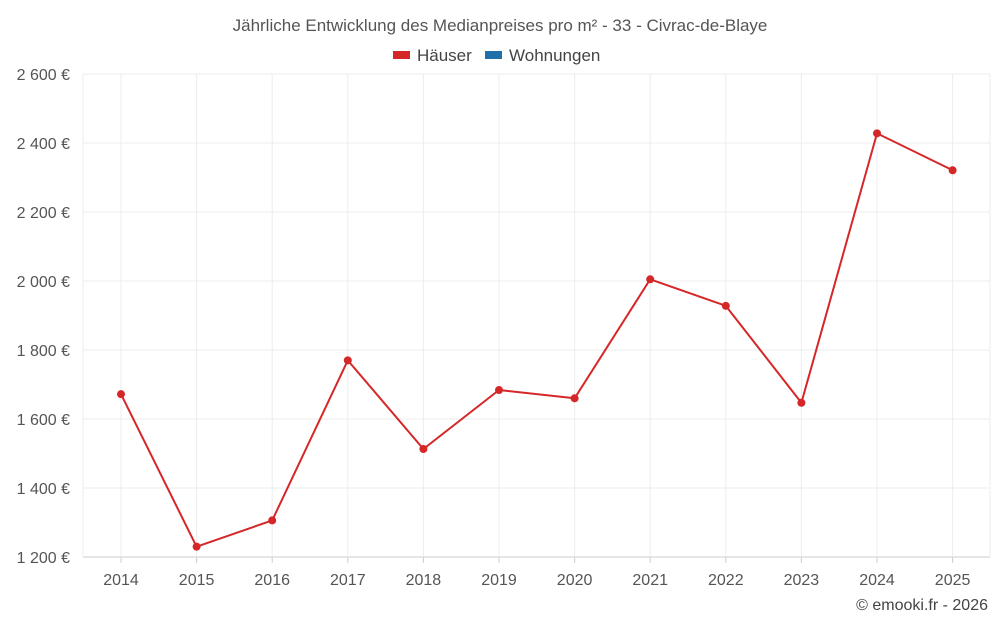  Describe the element at coordinates (121, 580) in the screenshot. I see `x-tick-label: 2014` at that location.